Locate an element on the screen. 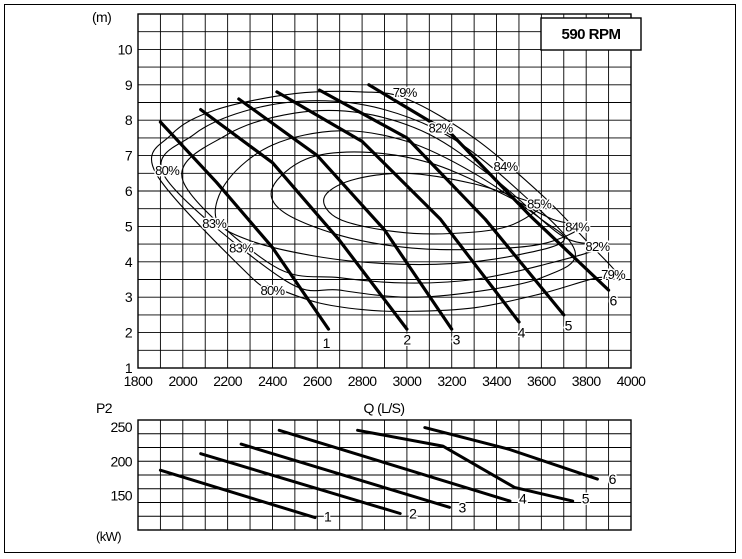  x-tick-label: 3800 is located at coordinates (587, 381).